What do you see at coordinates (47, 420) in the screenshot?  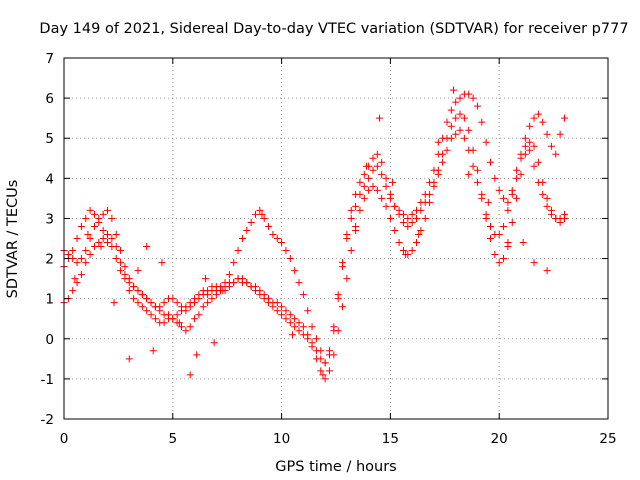 I see `y-tick-label: -2` at bounding box center [47, 420].